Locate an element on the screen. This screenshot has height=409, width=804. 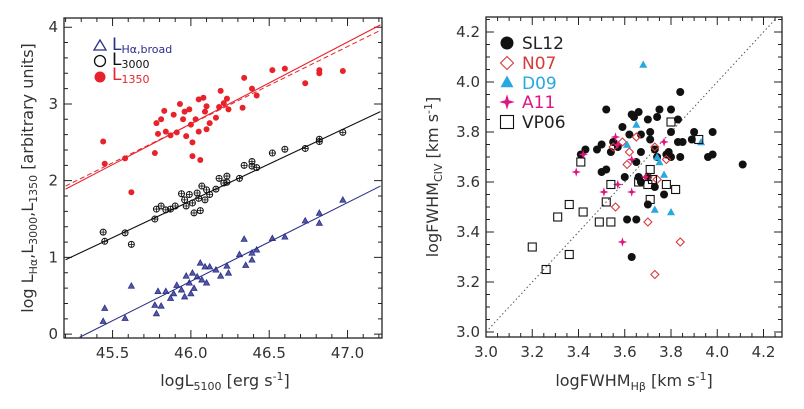
x-tick-label: 4.2 is located at coordinates (764, 352).